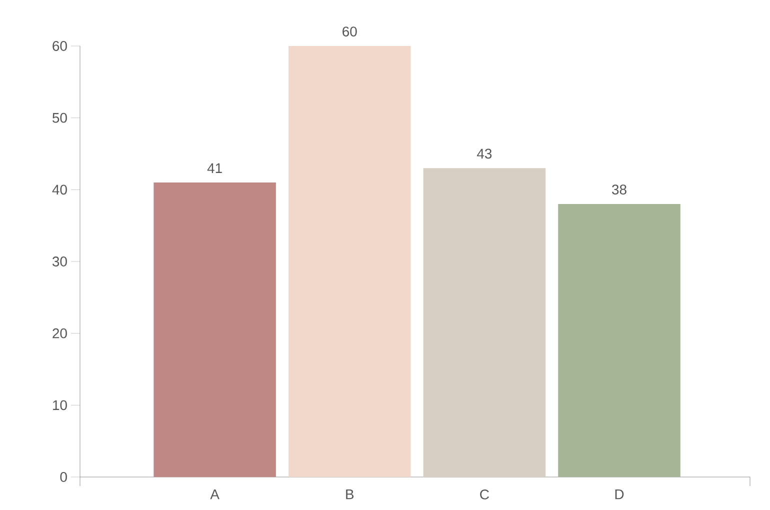  I want to click on data-label: 41, so click(214, 168).